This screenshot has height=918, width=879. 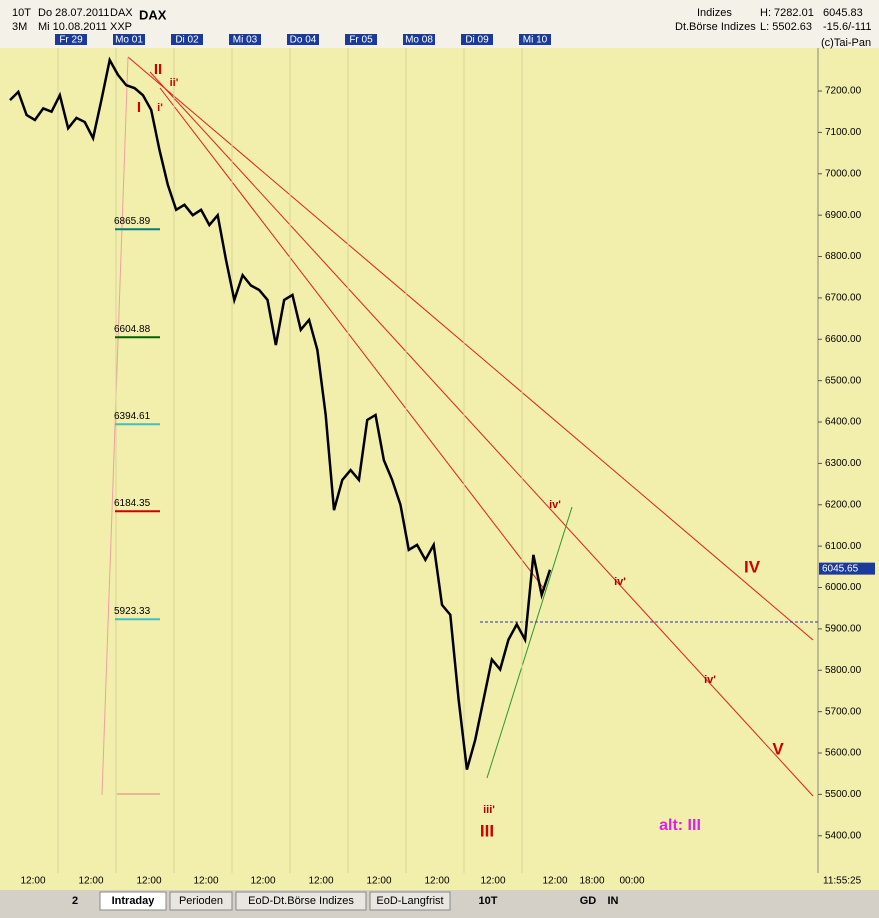 What do you see at coordinates (843, 504) in the screenshot?
I see `y-tick-label: 6200.00` at bounding box center [843, 504].